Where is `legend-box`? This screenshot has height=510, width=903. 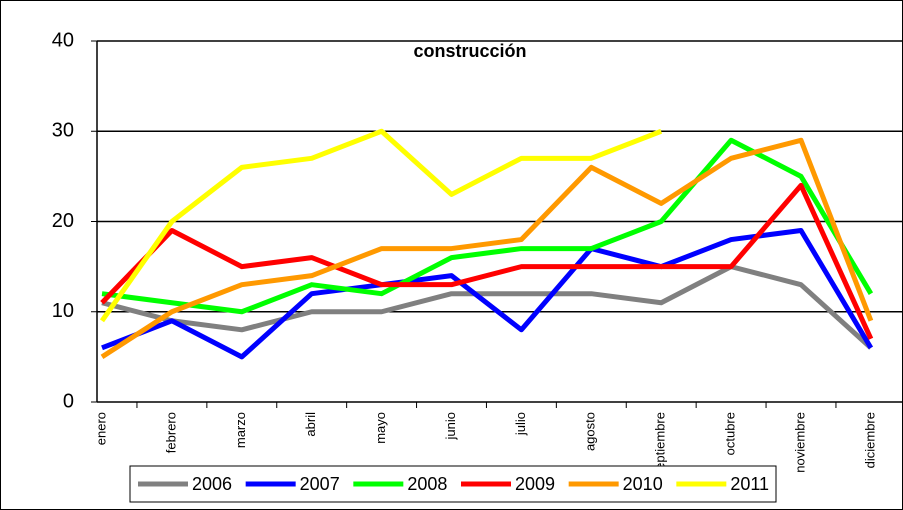
legend-box is located at coordinates (453, 484).